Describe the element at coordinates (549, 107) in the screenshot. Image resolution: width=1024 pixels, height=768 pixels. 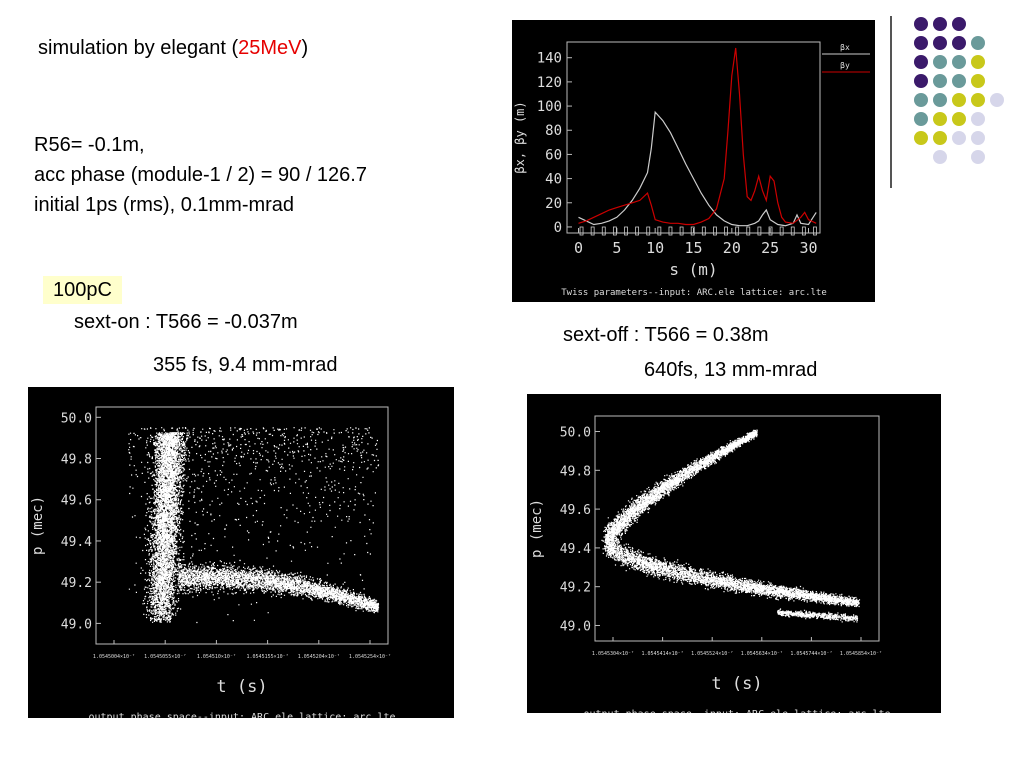
I see `twiss-y-tick-label: 100` at that location.